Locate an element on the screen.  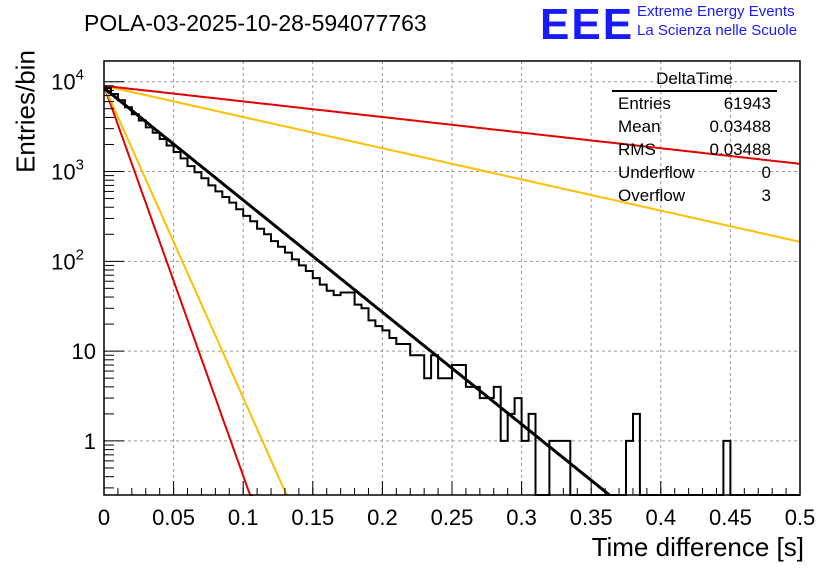
stats-value: 3 is located at coordinates (766, 195).